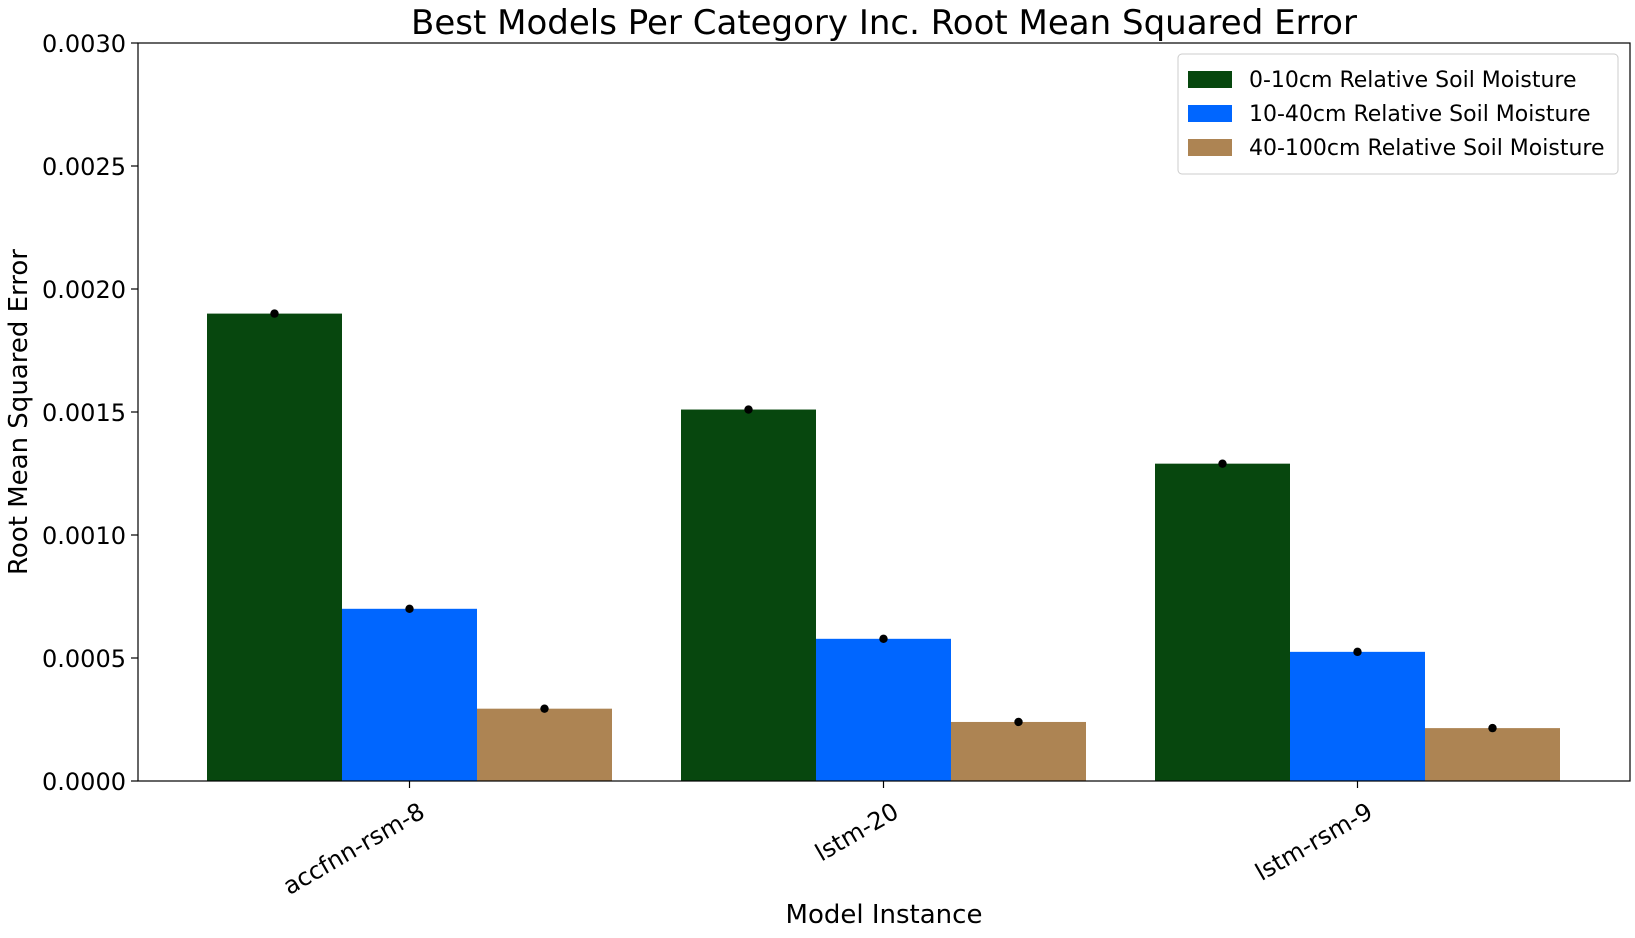 The width and height of the screenshot is (1635, 938). I want to click on legend-box, so click(1398, 114).